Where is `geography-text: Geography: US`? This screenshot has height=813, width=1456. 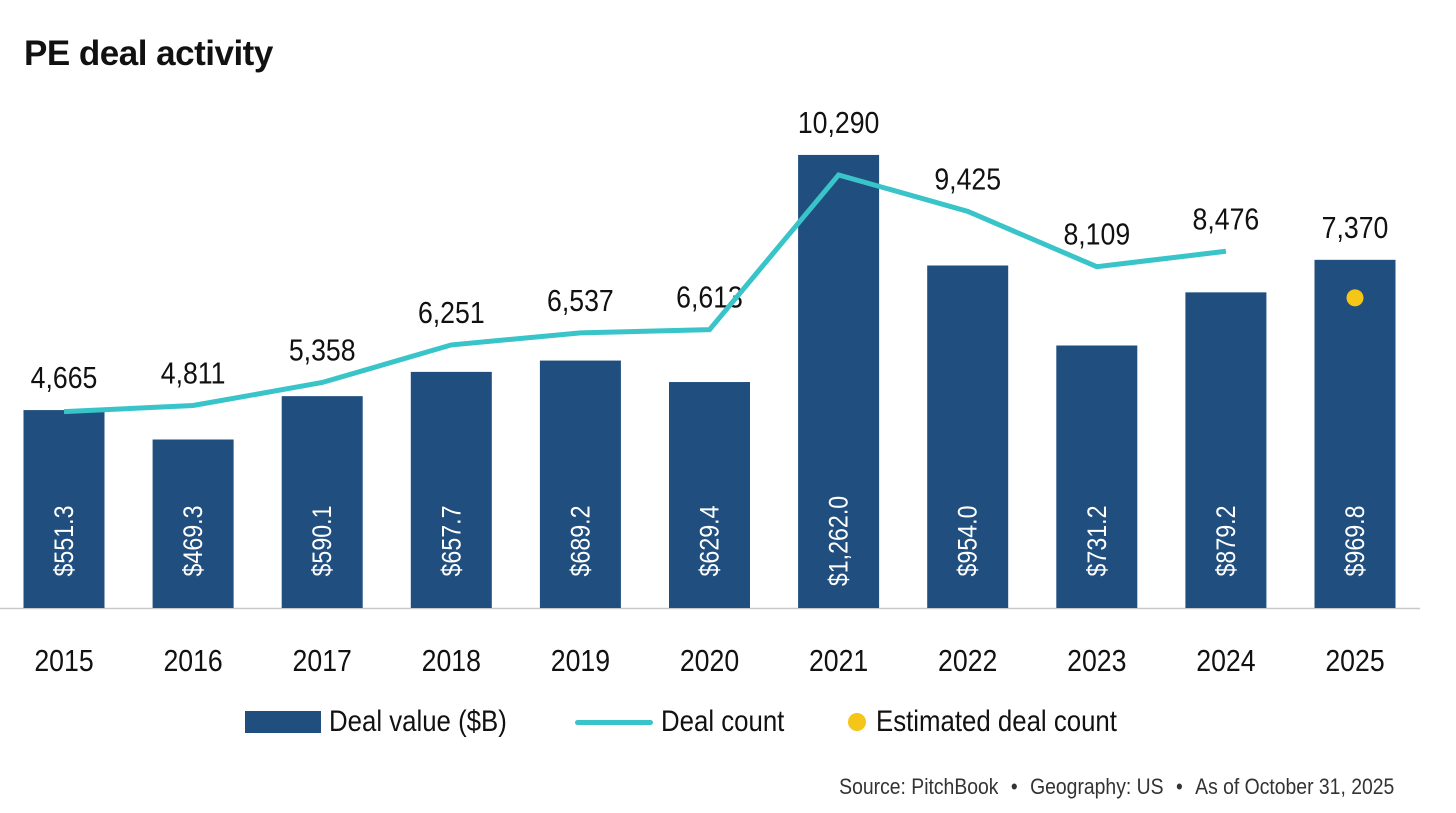
geography-text: Geography: US is located at coordinates (1097, 786).